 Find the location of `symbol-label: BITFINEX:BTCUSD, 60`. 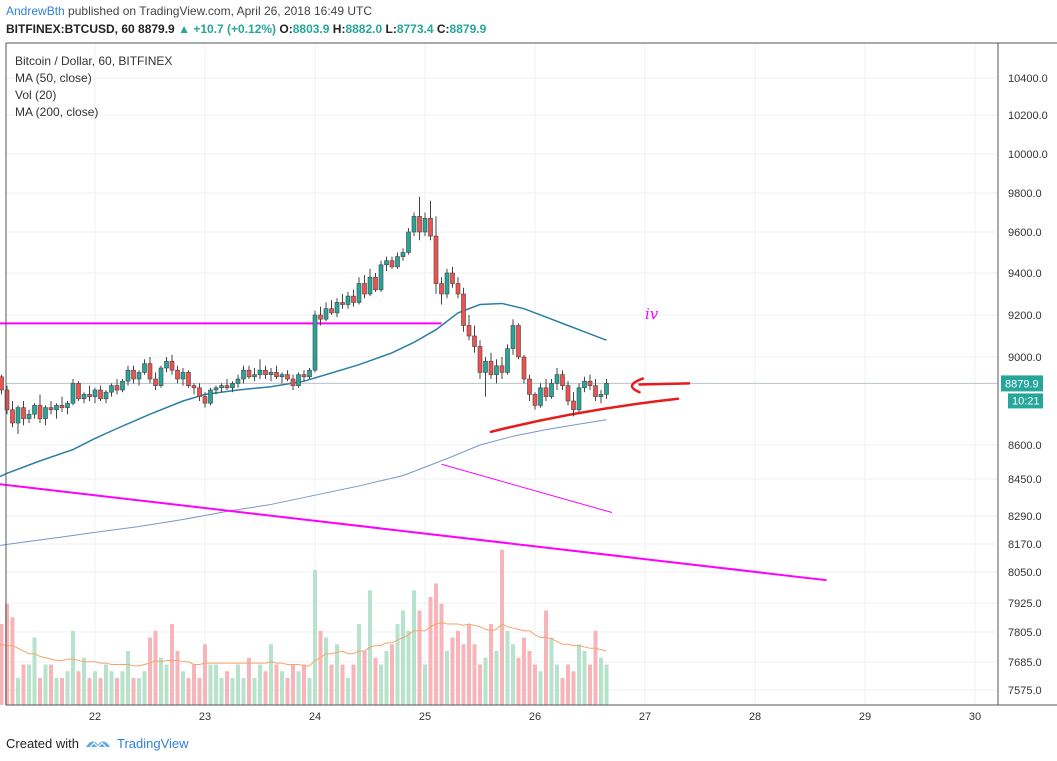

symbol-label: BITFINEX:BTCUSD, 60 is located at coordinates (70, 29).